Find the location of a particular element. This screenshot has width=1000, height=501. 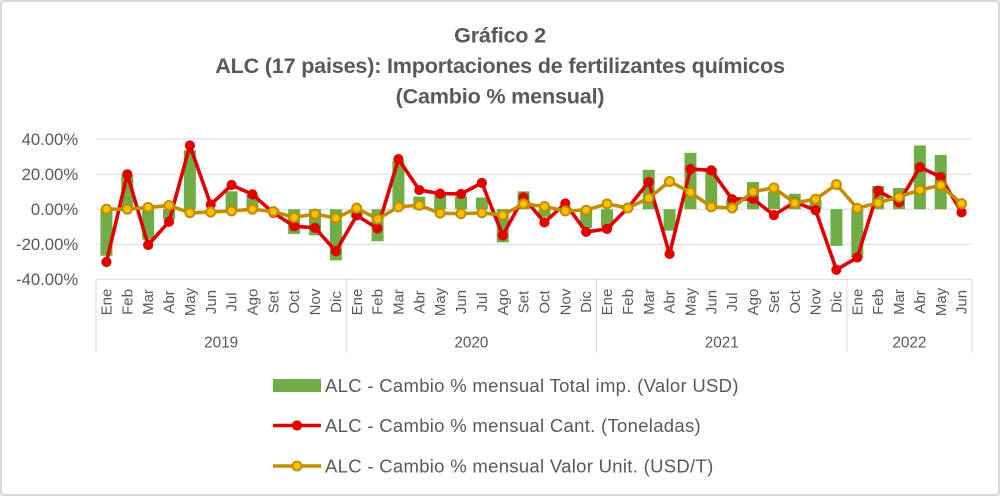

svg-text: 40.00% is located at coordinates (50, 139).